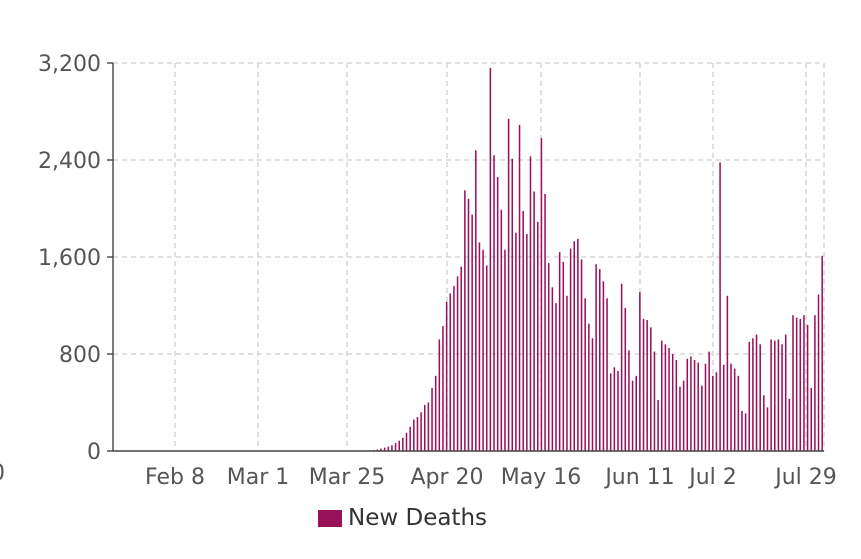 The width and height of the screenshot is (861, 559). What do you see at coordinates (402, 518) in the screenshot?
I see `legend: New Deaths` at bounding box center [402, 518].